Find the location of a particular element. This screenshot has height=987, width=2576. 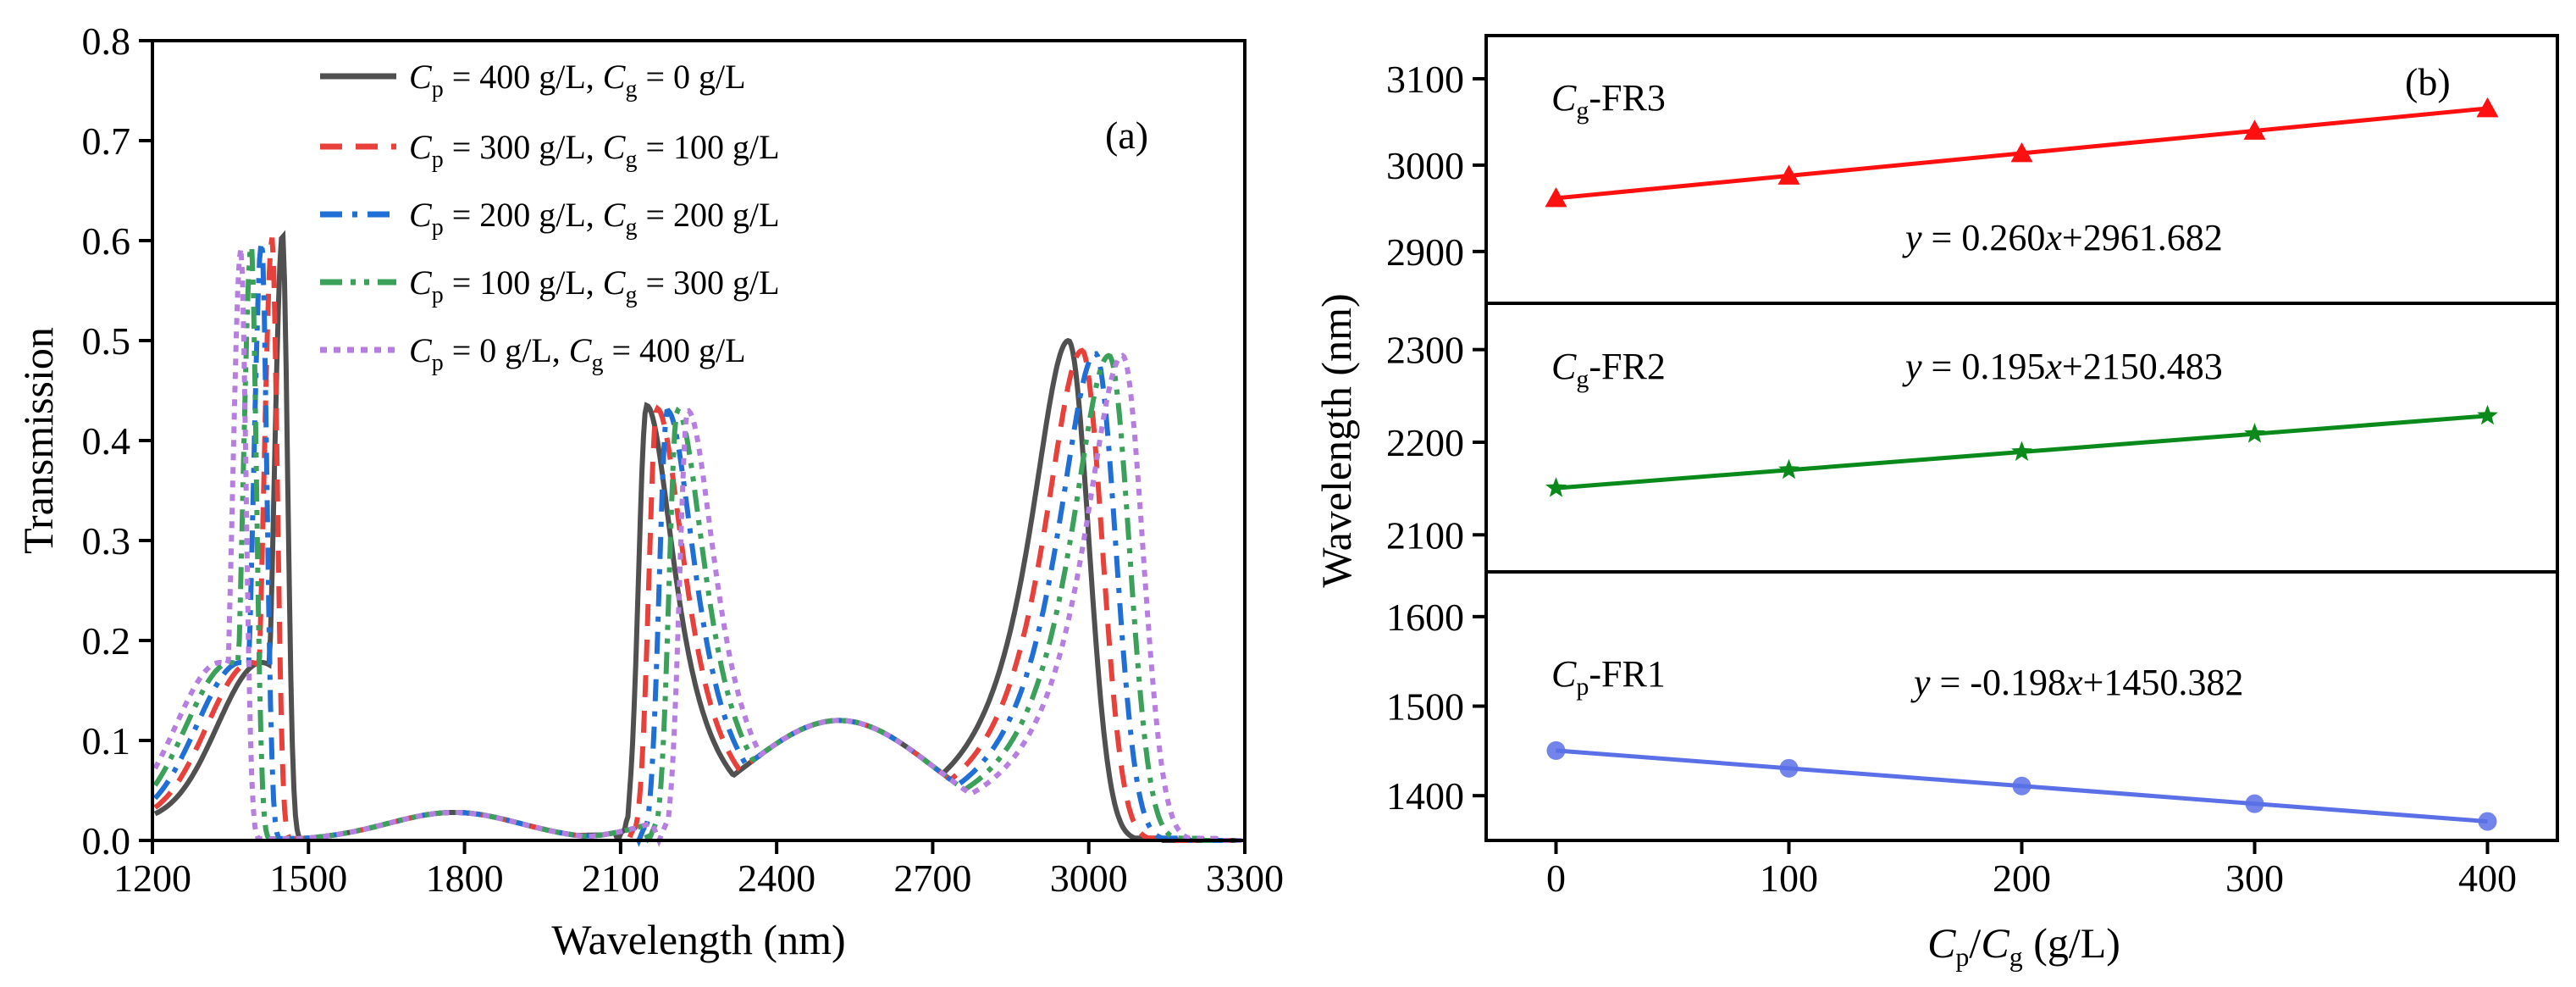

panel-b-y-ticks: 2900 3000 3100 2100 2200 2300 1400 1500 1600 is located at coordinates (1436, 438).